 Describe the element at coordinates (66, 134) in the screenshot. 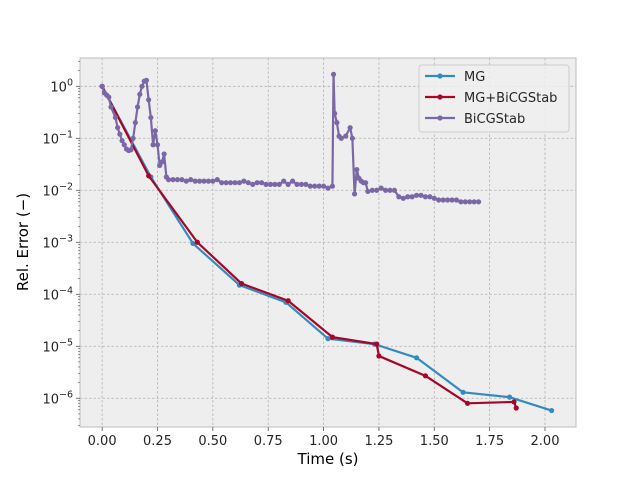

I see `y-tick-label-exponent: −1` at that location.